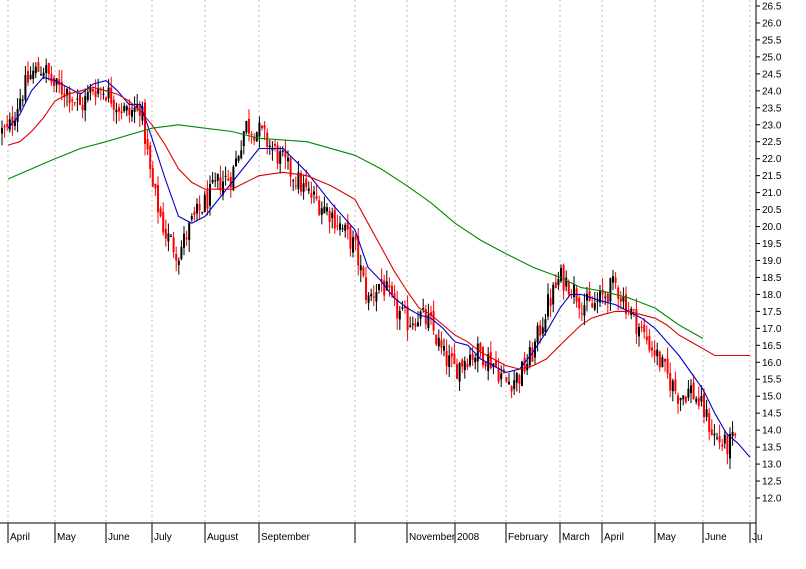 This screenshot has width=806, height=569. Describe the element at coordinates (772, 40) in the screenshot. I see `y-tick-label-27: 25.5` at that location.